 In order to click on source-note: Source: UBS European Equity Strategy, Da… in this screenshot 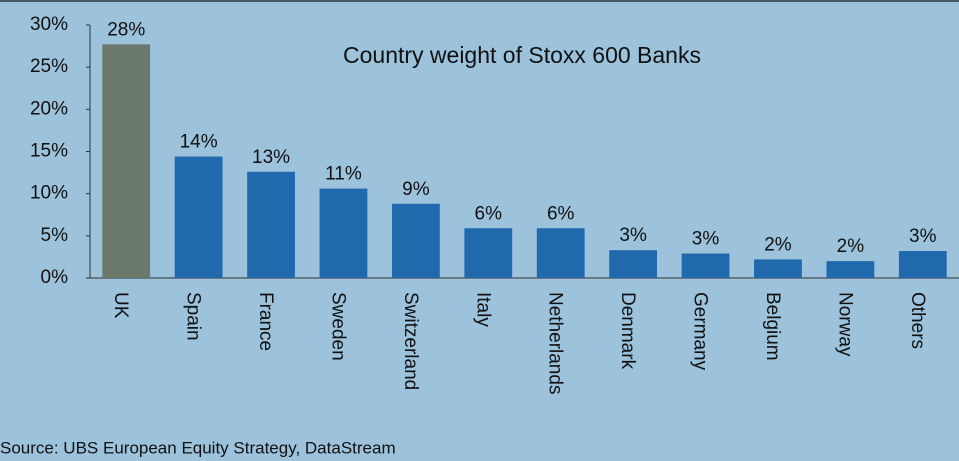, I will do `click(198, 447)`.